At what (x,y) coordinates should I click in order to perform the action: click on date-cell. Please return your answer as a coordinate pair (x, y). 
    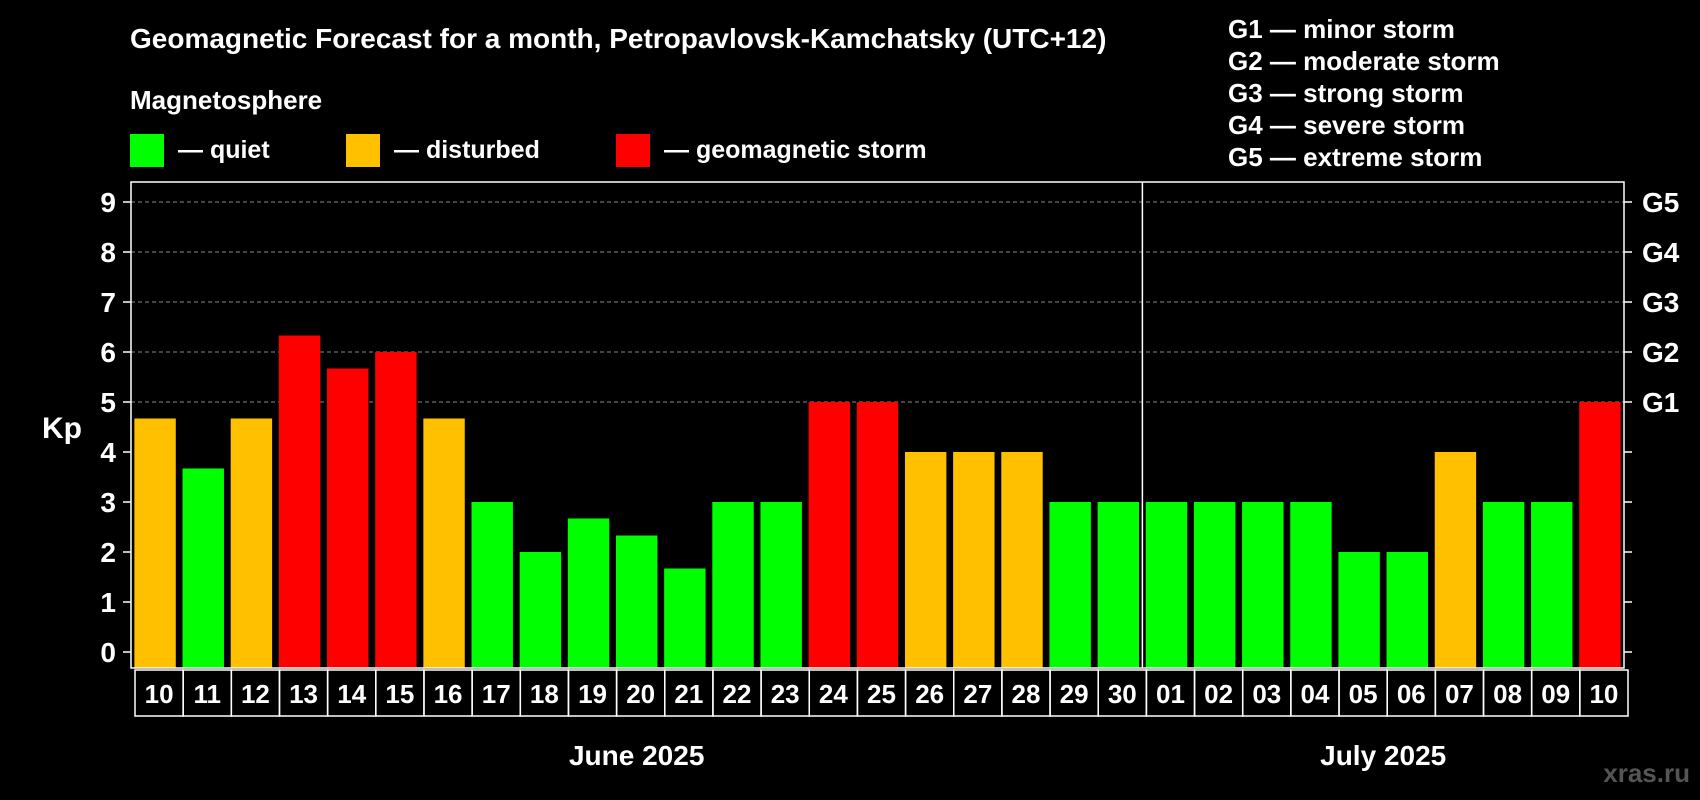
    Looking at the image, I should click on (1604, 693).